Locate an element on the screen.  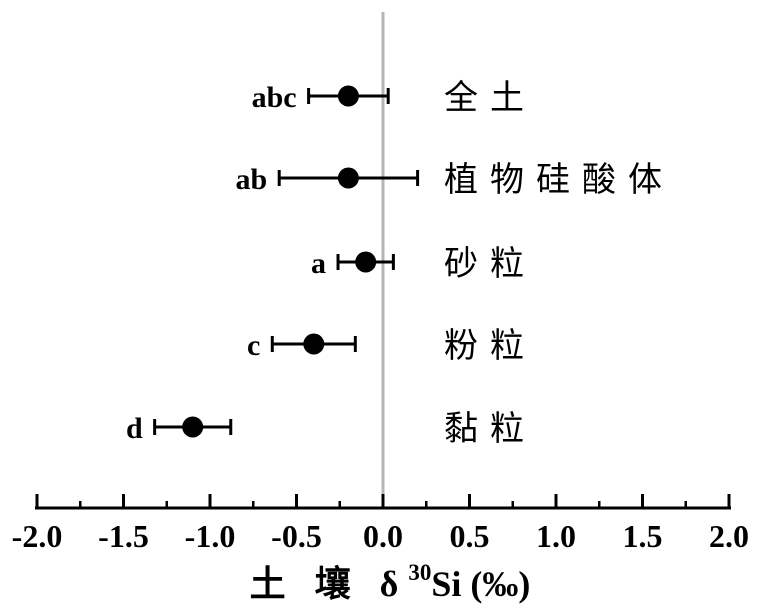
x-axis-tick-label: 1.0 is located at coordinates (556, 536).